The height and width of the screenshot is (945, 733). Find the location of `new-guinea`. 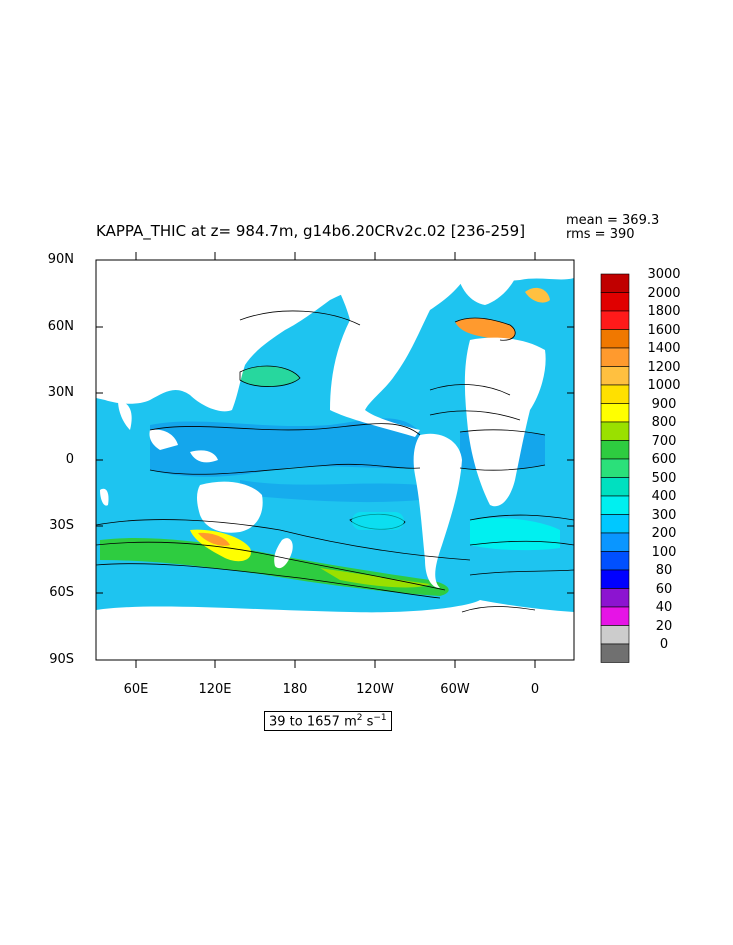

new-guinea is located at coordinates (204, 456).